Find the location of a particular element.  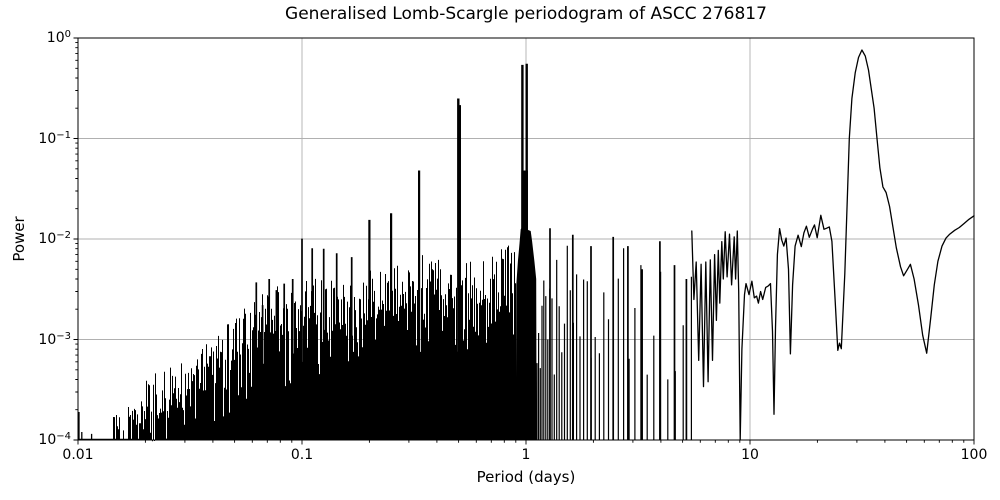

x-tick-0.01: 0.01 is located at coordinates (78, 455).